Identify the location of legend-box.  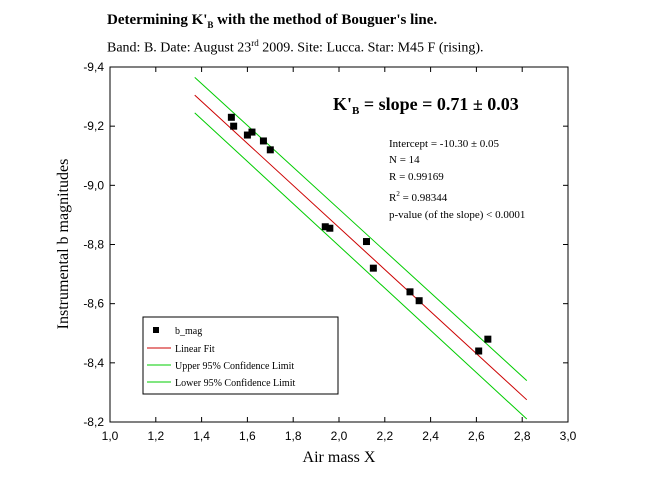
(240, 355).